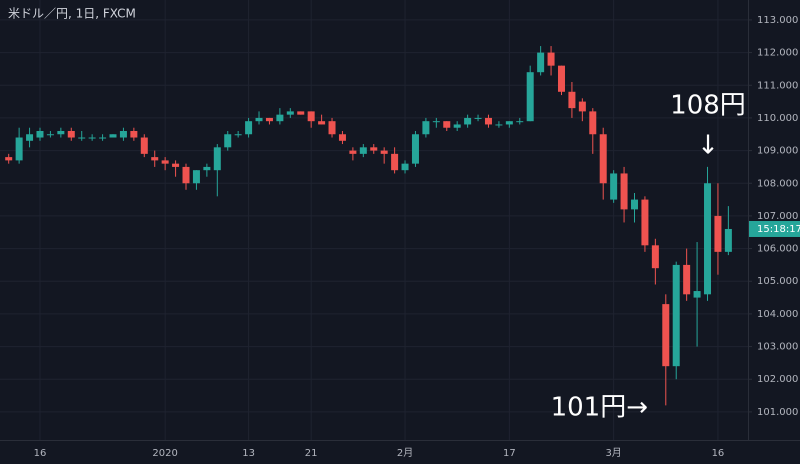 This screenshot has width=800, height=464. Describe the element at coordinates (777, 281) in the screenshot. I see `y-tick-label: 105.000` at that location.